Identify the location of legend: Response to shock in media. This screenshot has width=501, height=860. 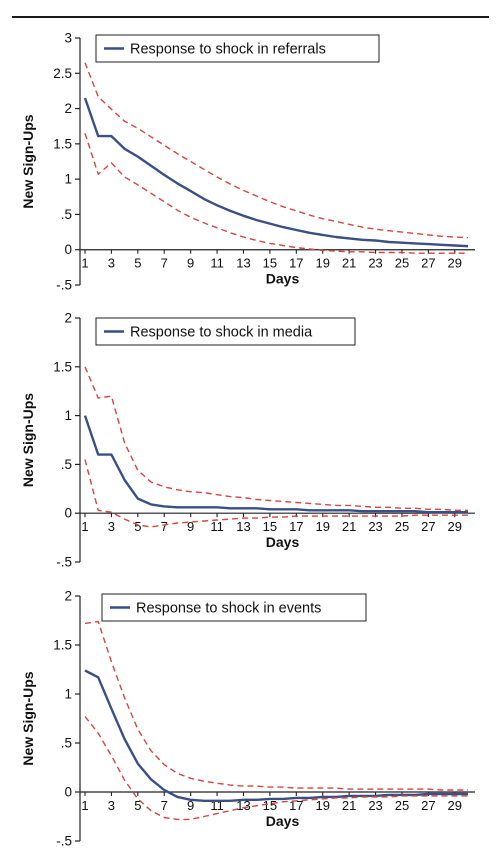
(225, 331).